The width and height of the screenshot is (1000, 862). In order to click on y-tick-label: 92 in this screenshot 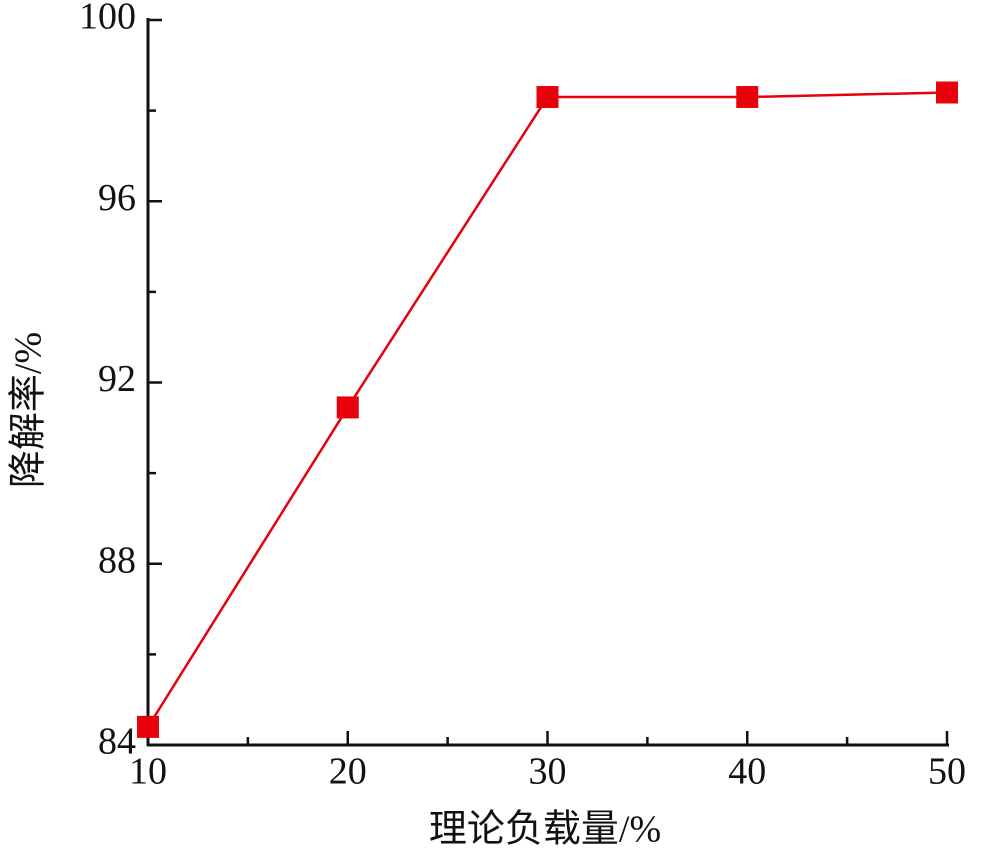, I will do `click(117, 379)`.